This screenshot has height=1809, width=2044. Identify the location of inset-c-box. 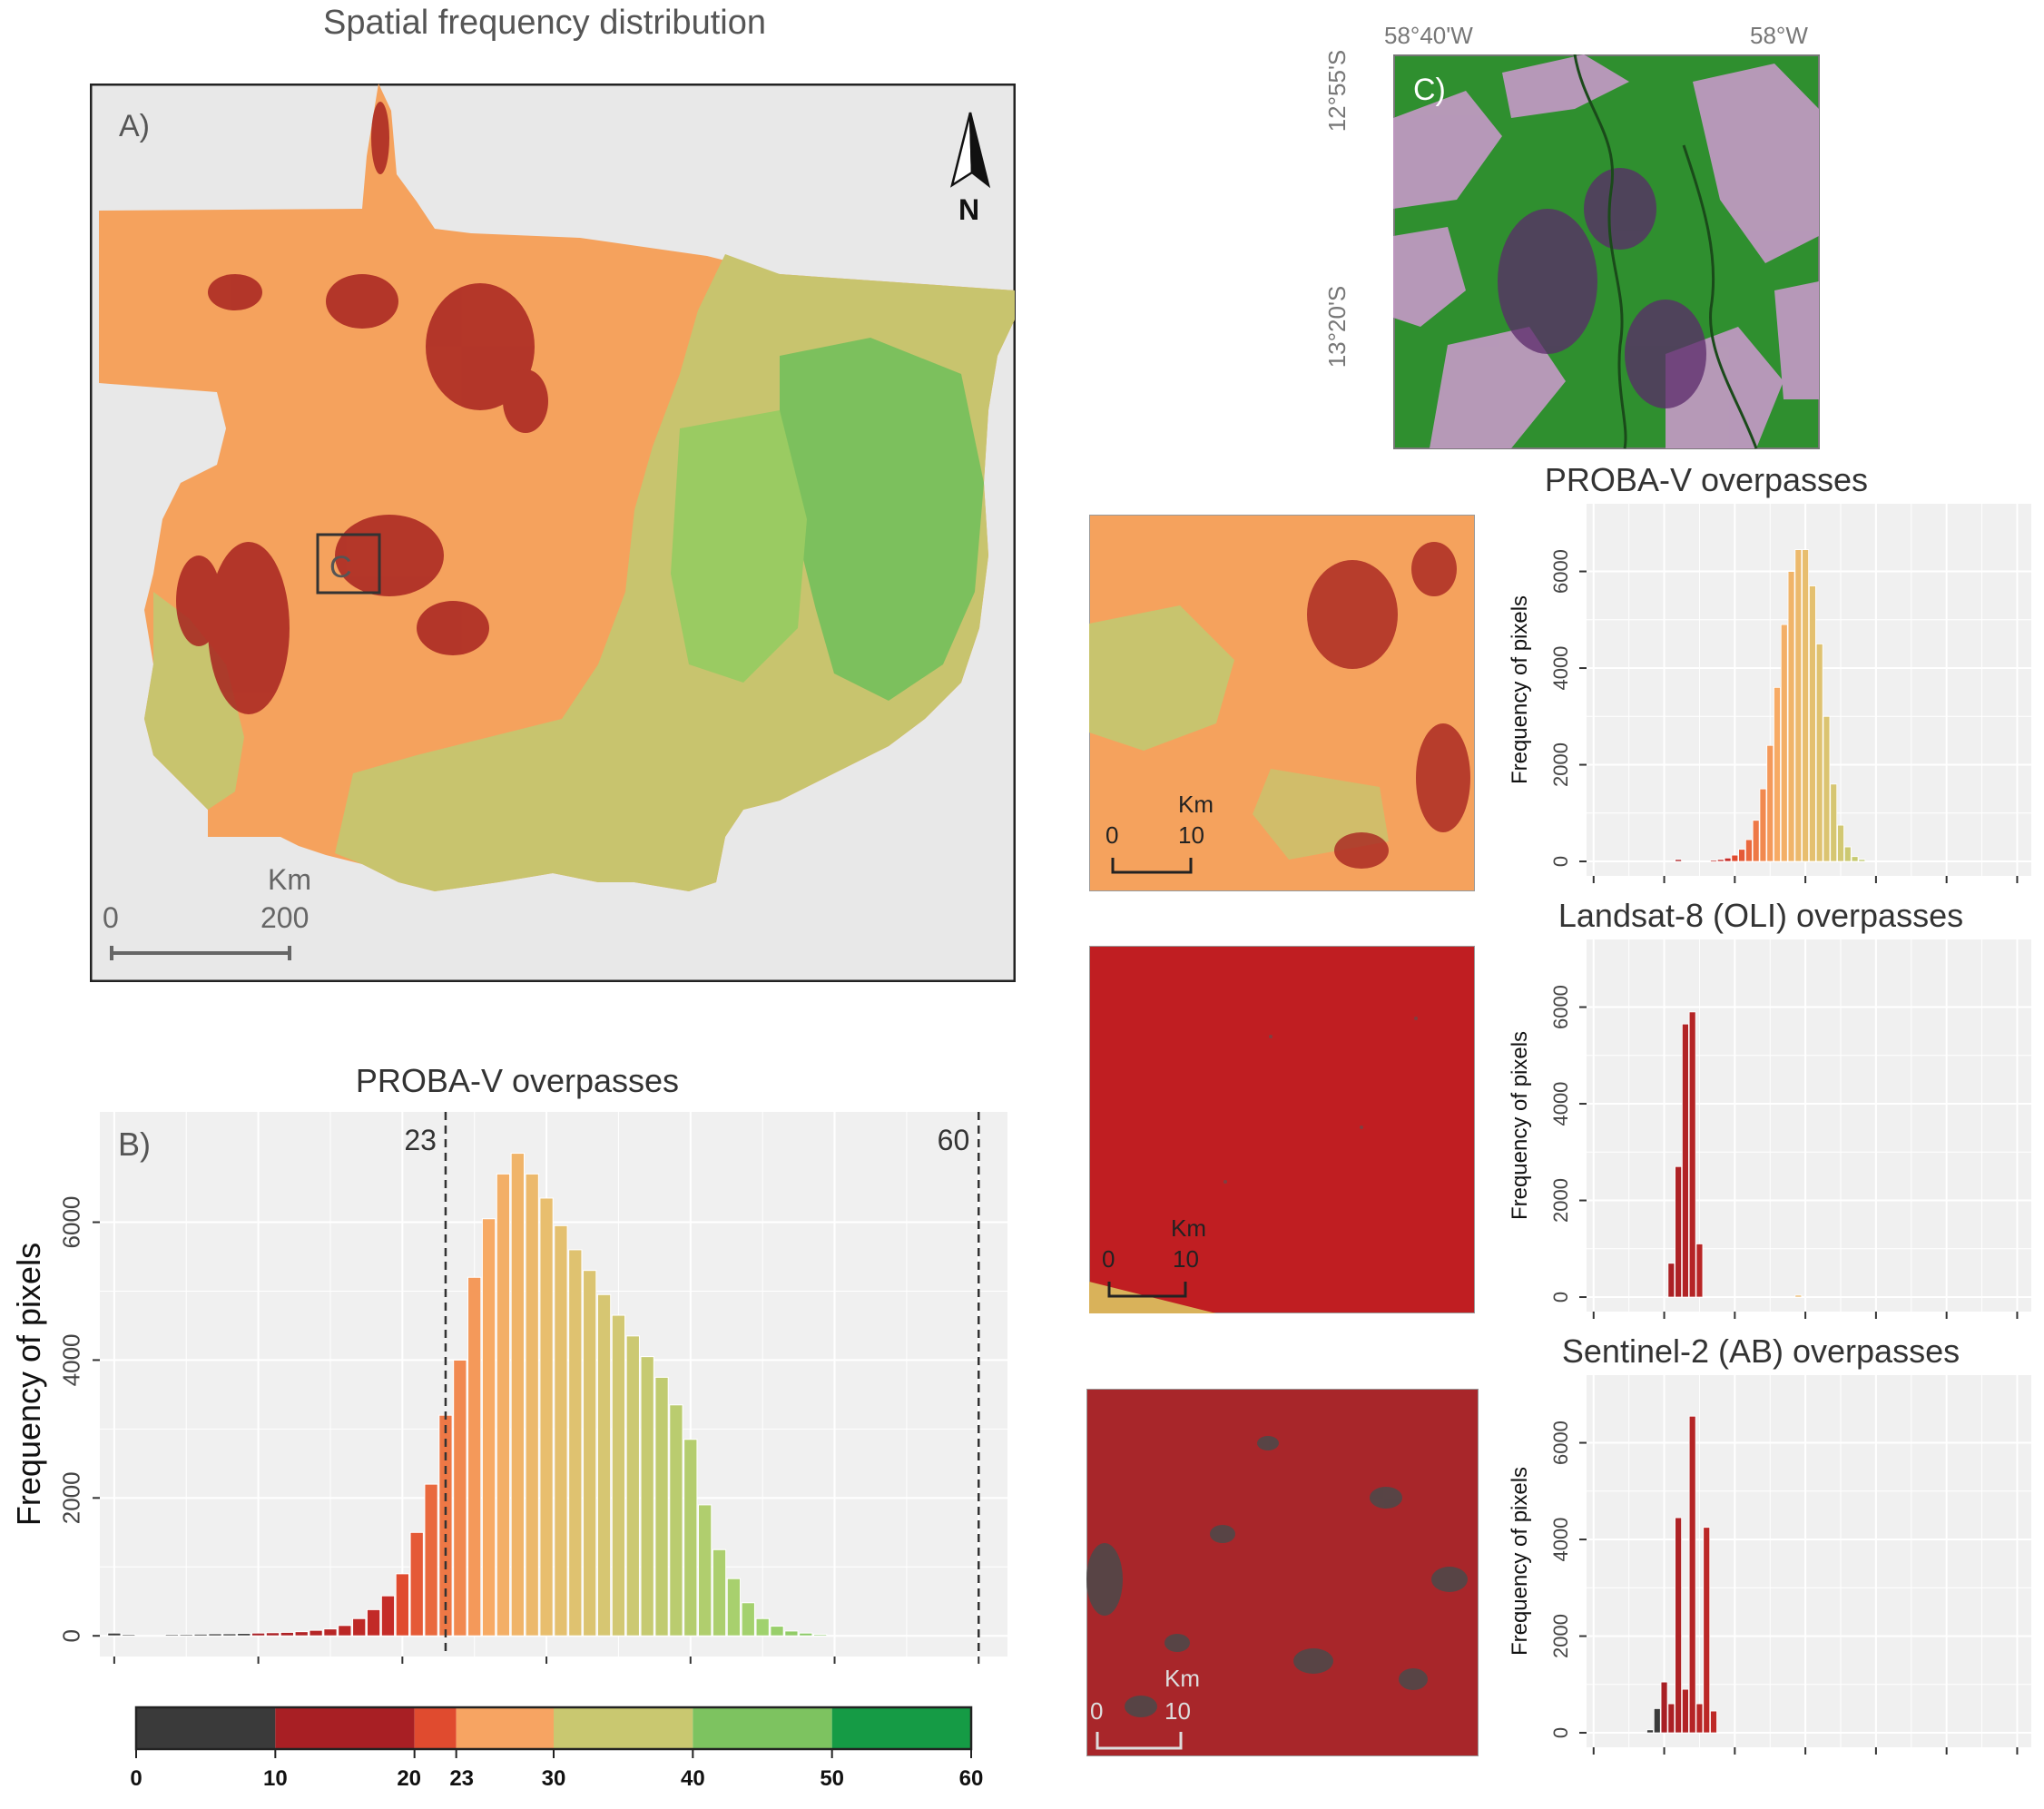
(348, 564).